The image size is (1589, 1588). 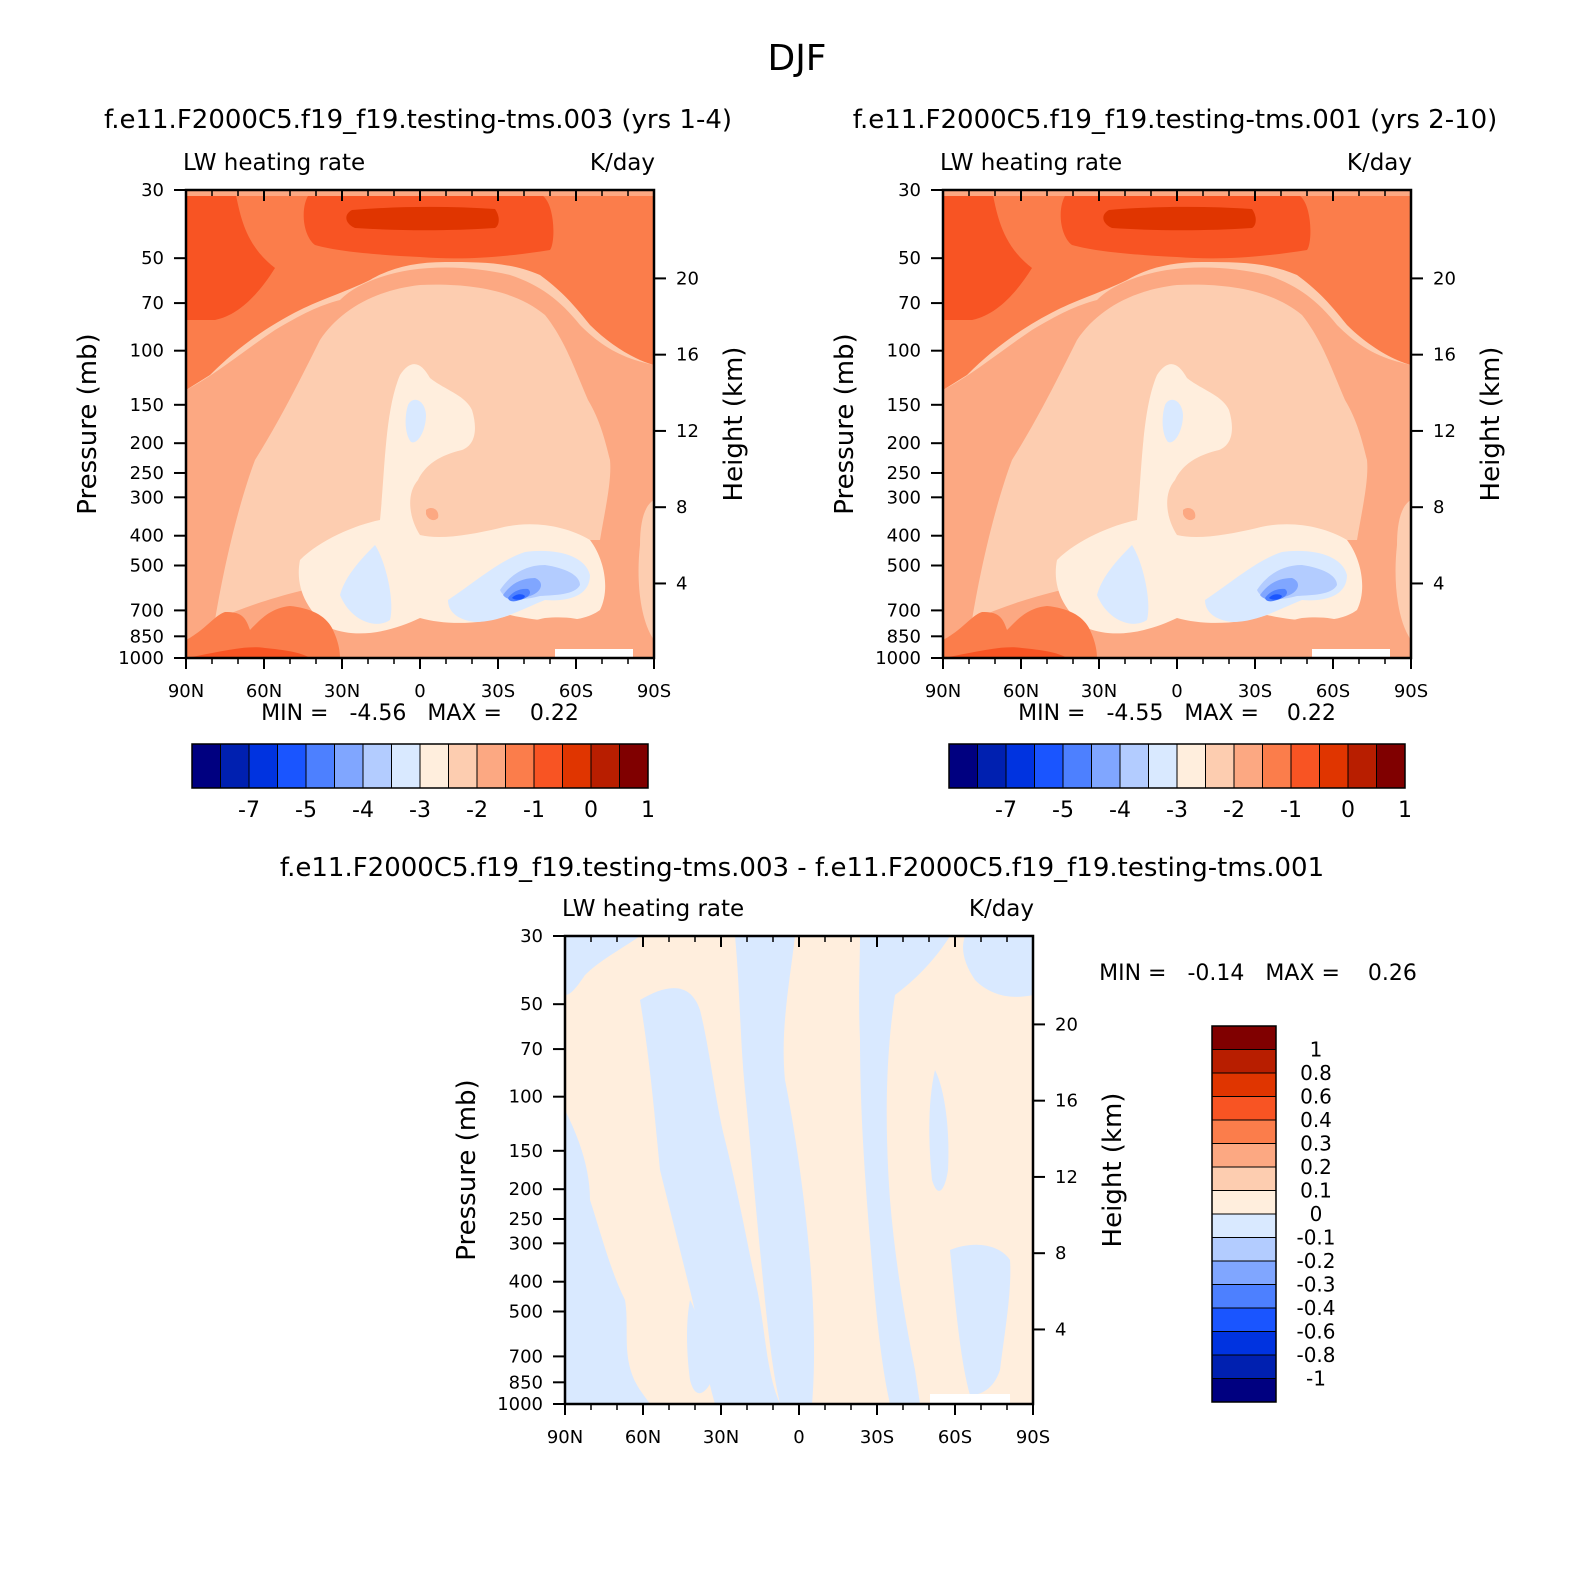 What do you see at coordinates (877, 1437) in the screenshot?
I see `x-tick-label: 30S` at bounding box center [877, 1437].